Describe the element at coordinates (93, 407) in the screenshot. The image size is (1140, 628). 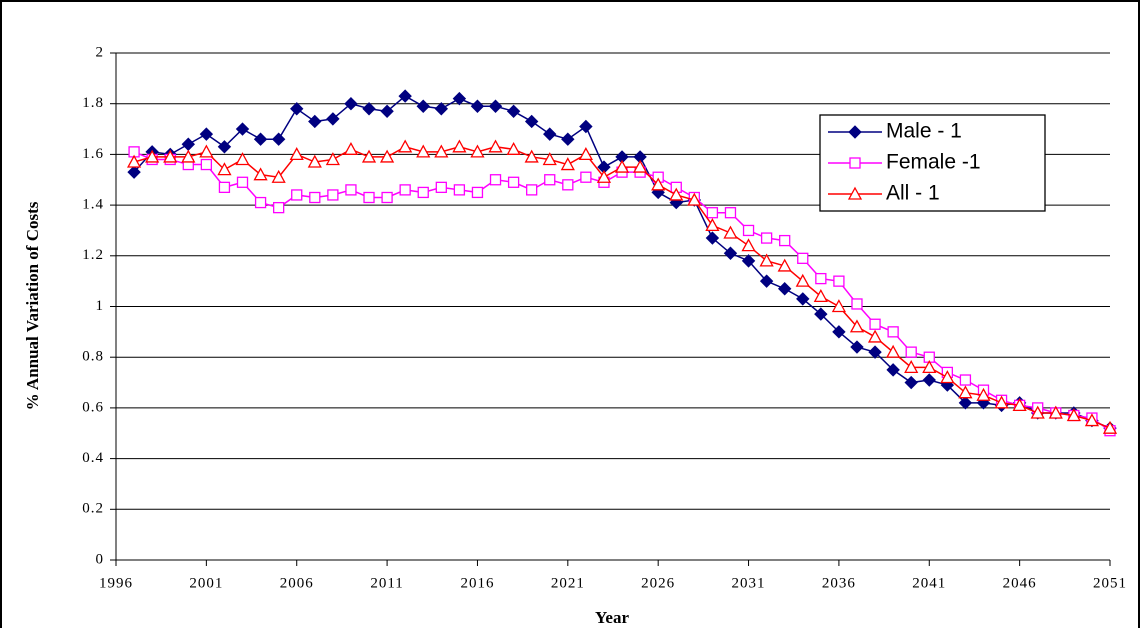
I see `y-tick-label: 0.6` at that location.